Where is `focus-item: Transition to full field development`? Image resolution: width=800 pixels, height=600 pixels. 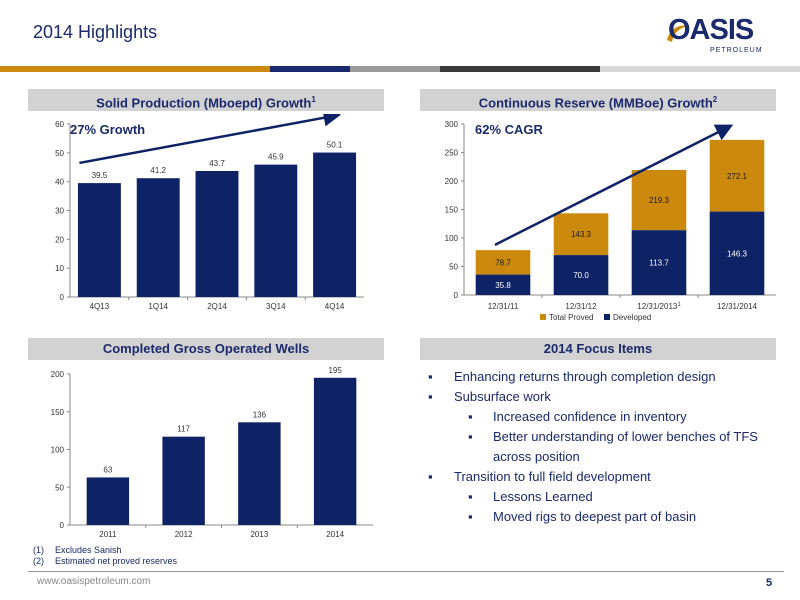 focus-item: Transition to full field development is located at coordinates (613, 477).